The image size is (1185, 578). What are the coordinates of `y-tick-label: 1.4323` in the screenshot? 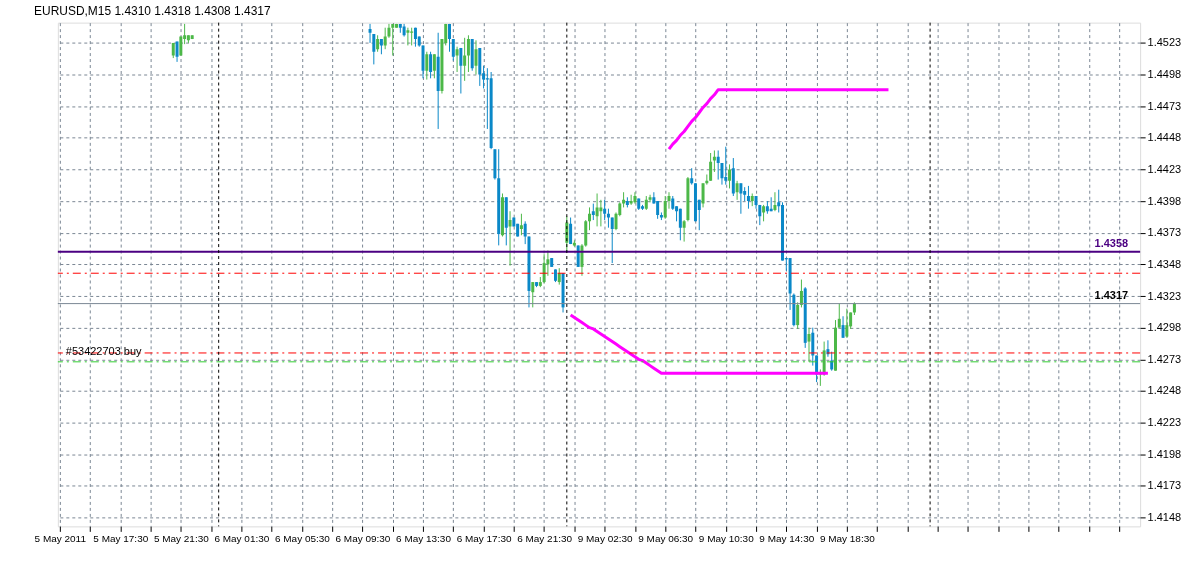 It's located at (1164, 295).